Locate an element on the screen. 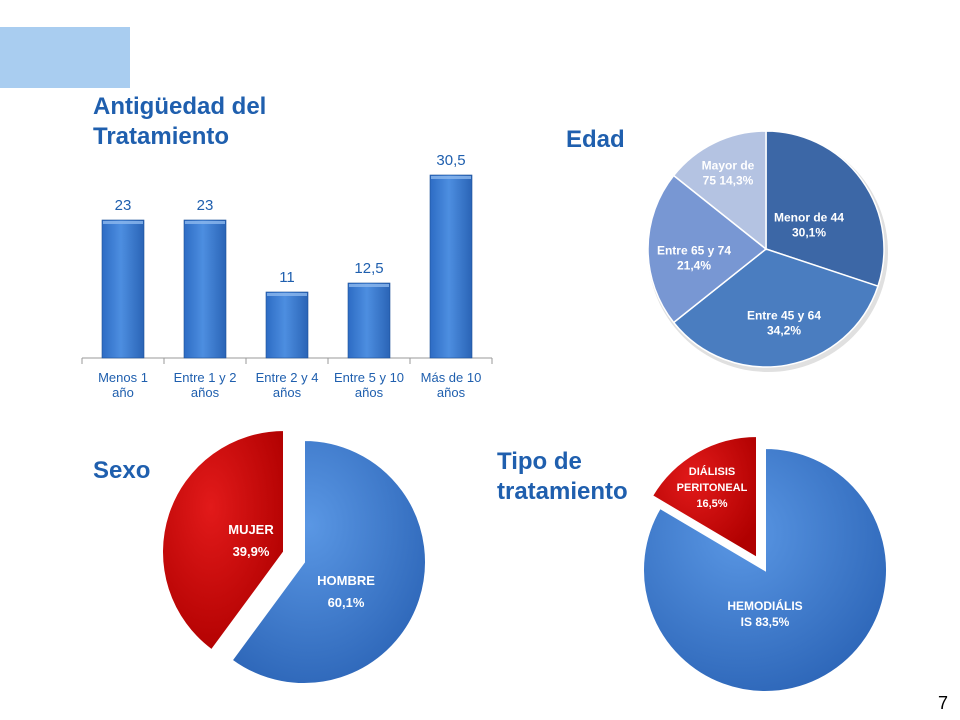  x-tick-label: Entre 2 y 4 is located at coordinates (287, 377).